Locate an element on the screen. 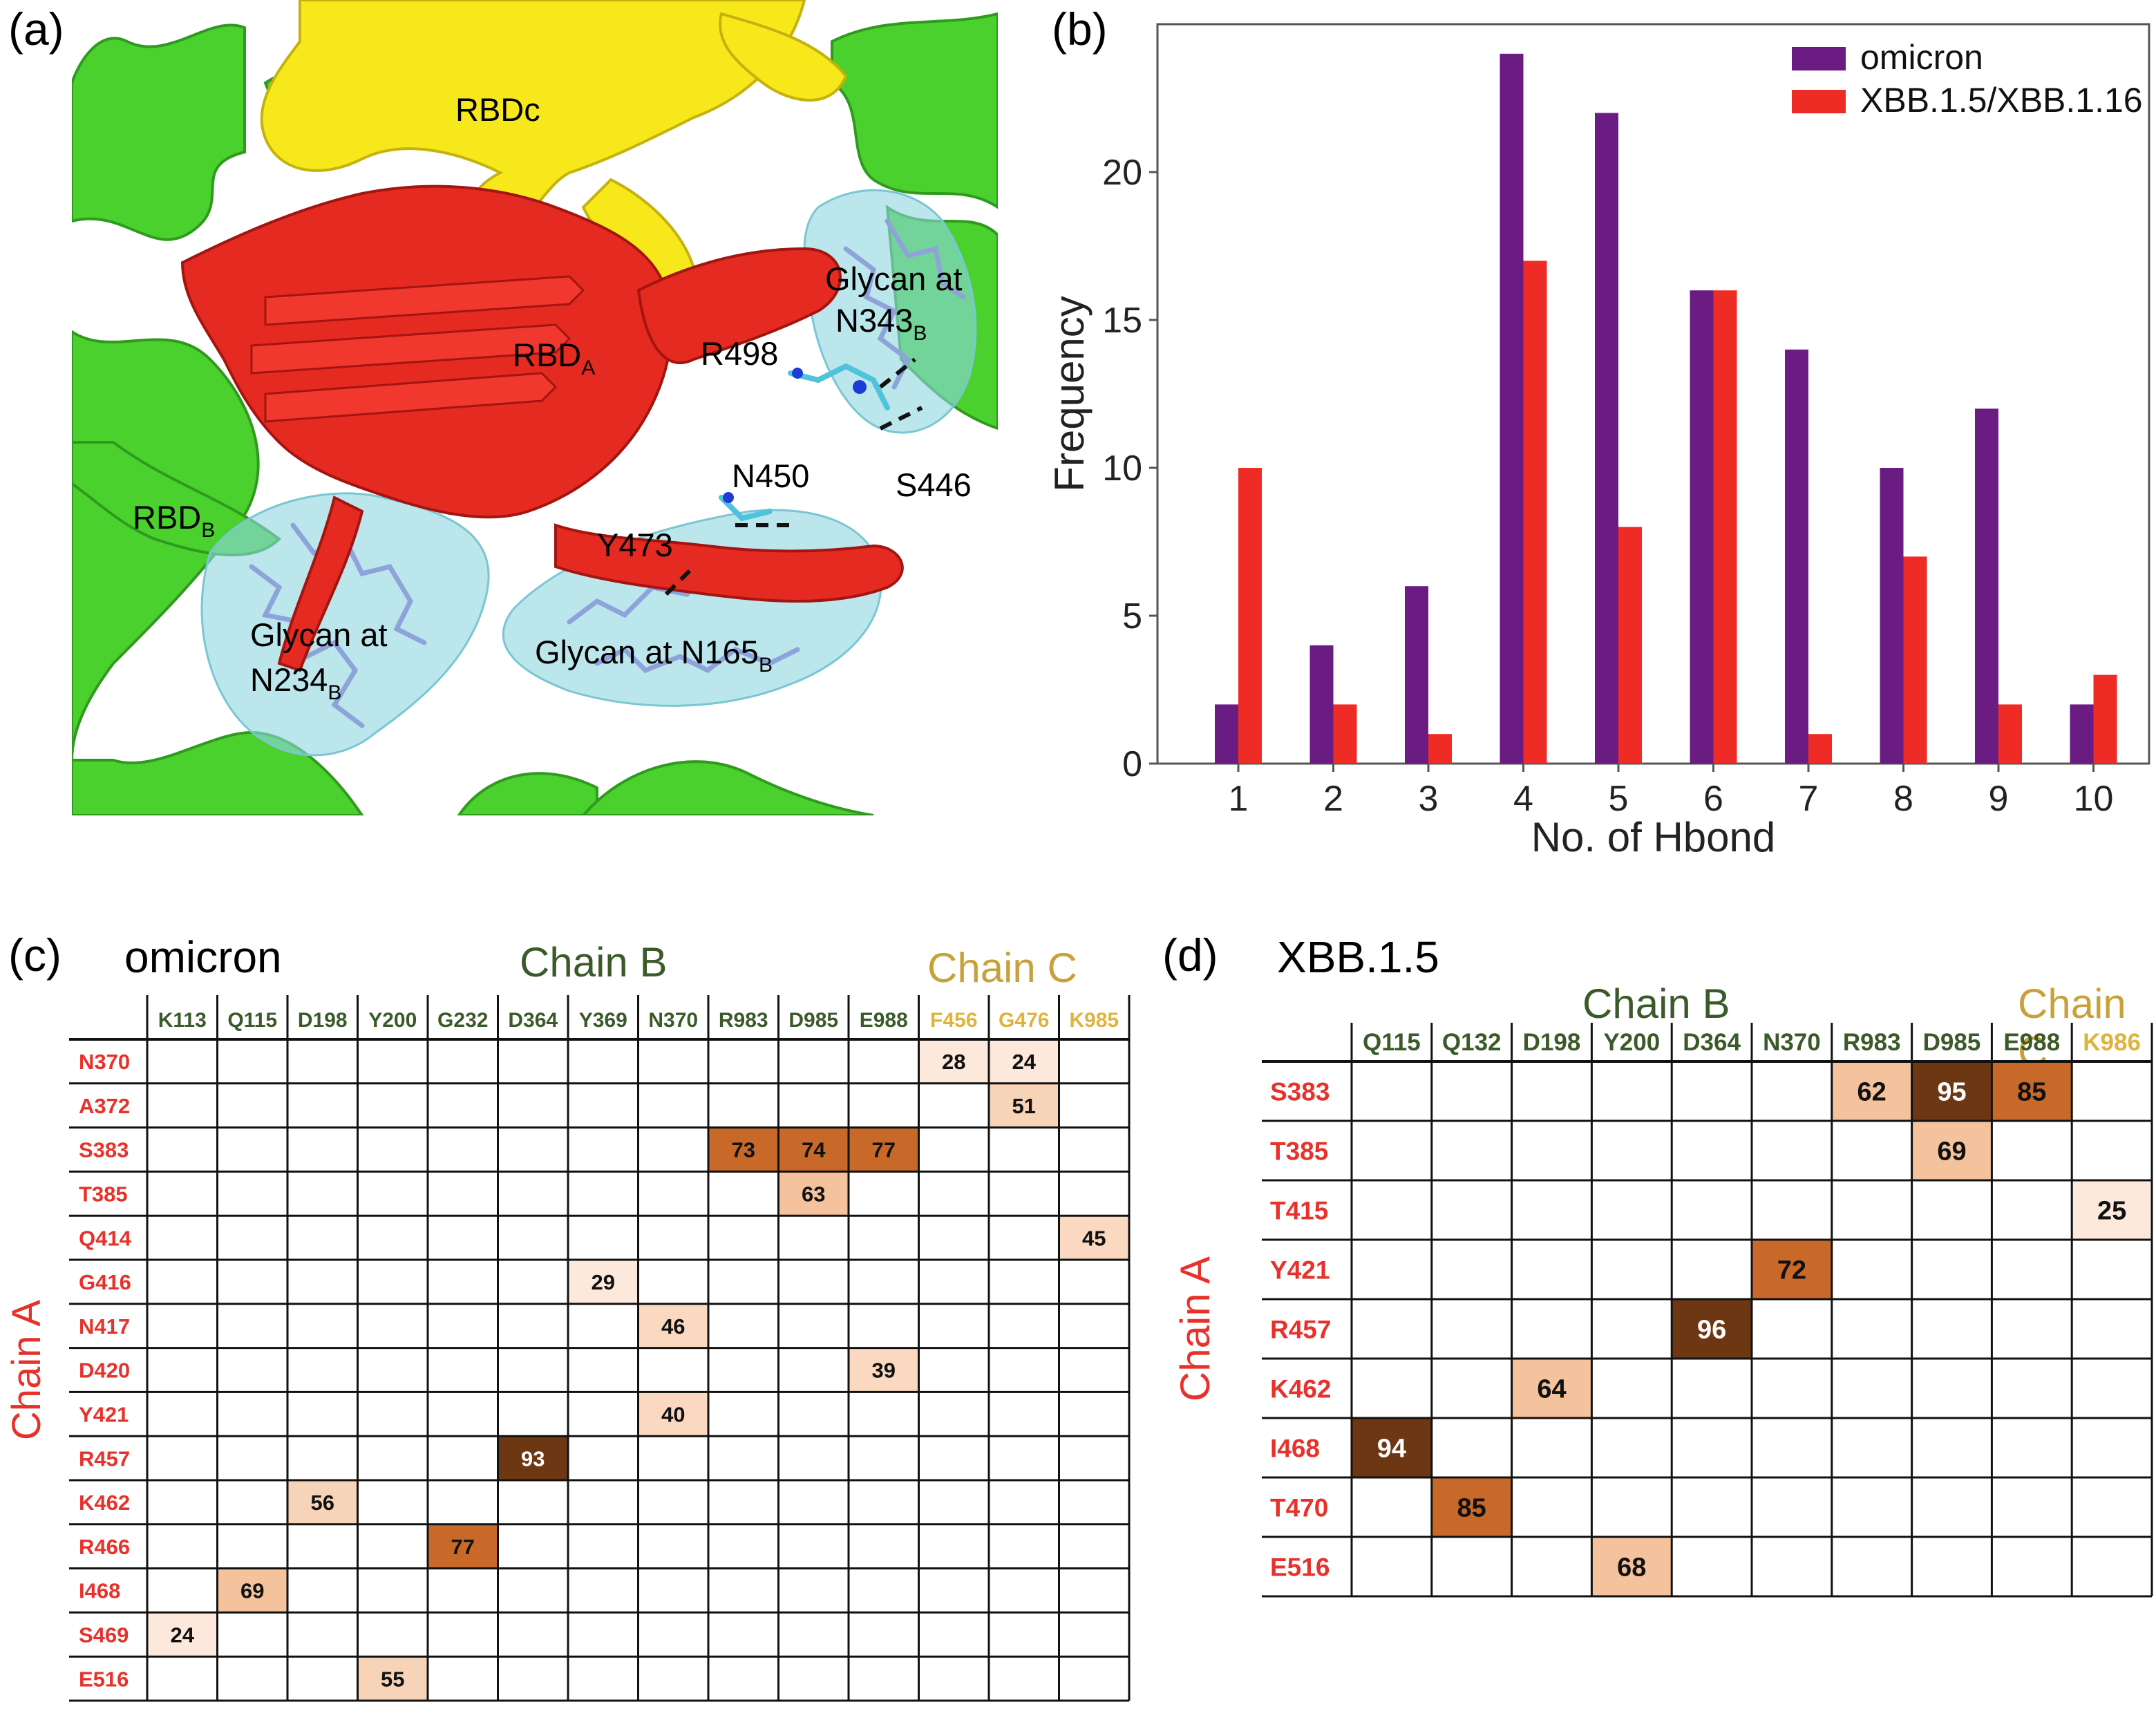  label-glycan-n343-line2: N343B is located at coordinates (881, 323).